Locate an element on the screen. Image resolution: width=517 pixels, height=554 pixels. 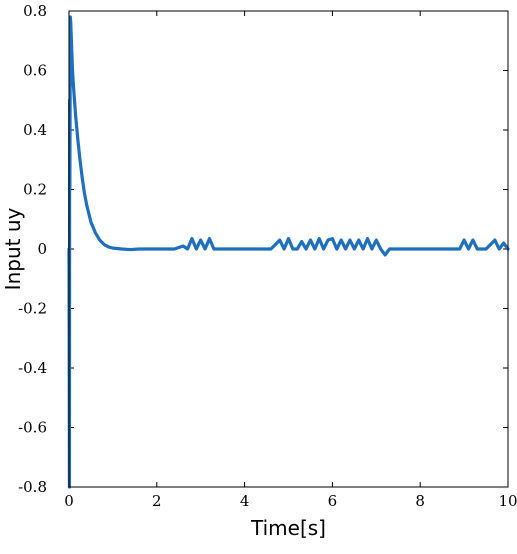
y-axis-title: Input uy is located at coordinates (13, 249).